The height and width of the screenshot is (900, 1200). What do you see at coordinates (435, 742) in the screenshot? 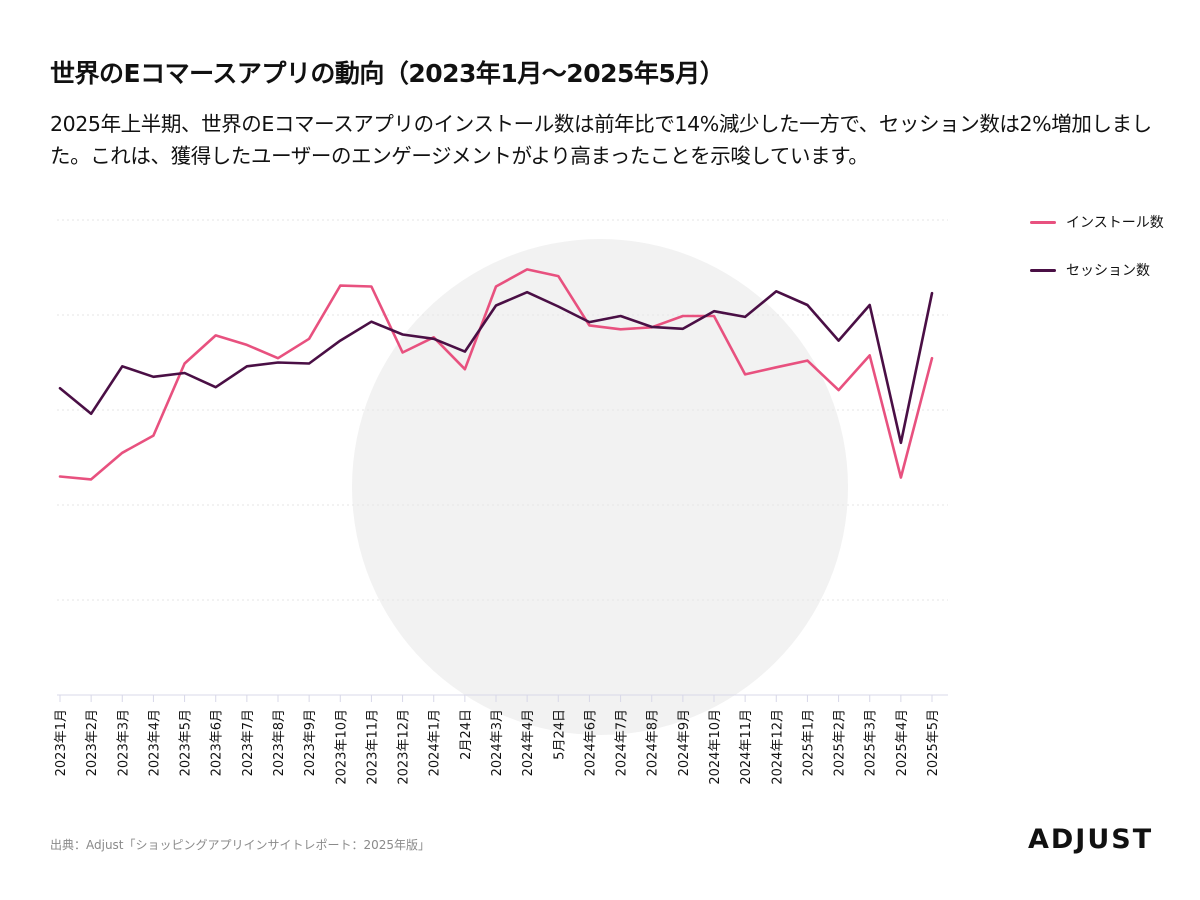
I see `x-tick-label: 2024年1月` at bounding box center [435, 742].